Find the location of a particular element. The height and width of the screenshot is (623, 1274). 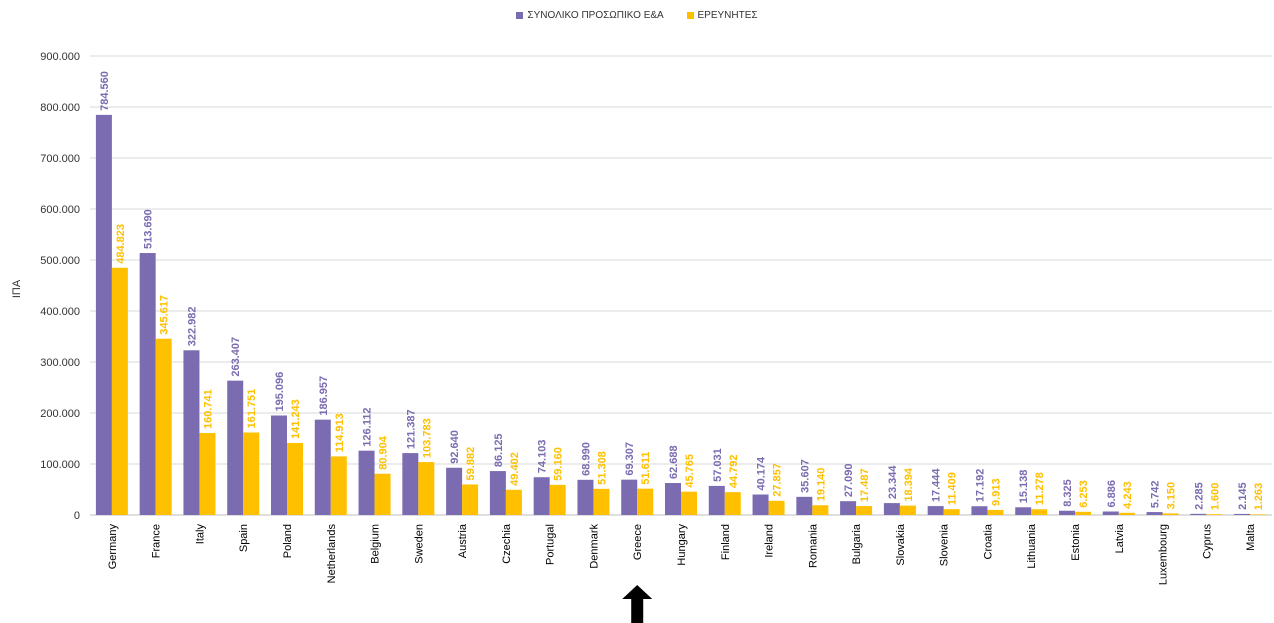

x-tick-label: Austria is located at coordinates (463, 540).